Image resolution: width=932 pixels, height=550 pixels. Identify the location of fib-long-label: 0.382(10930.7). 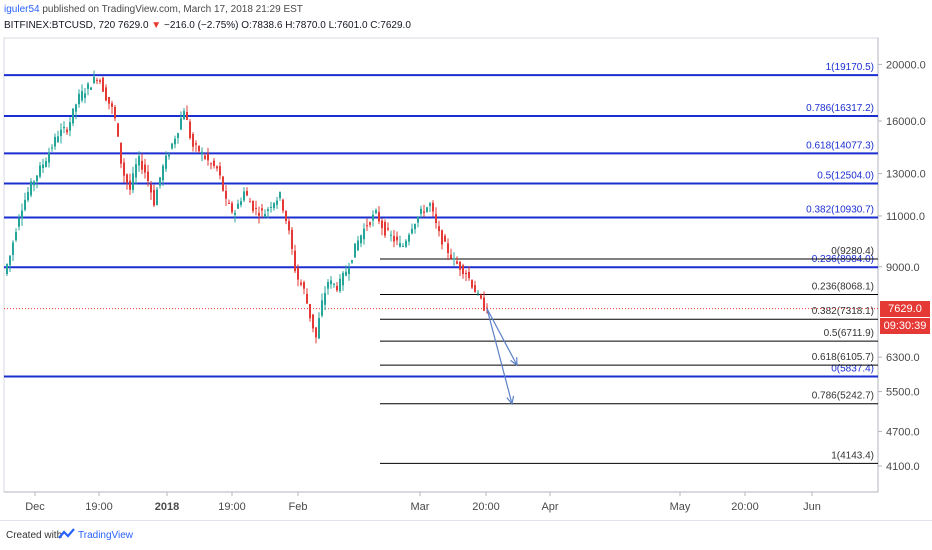
(840, 210).